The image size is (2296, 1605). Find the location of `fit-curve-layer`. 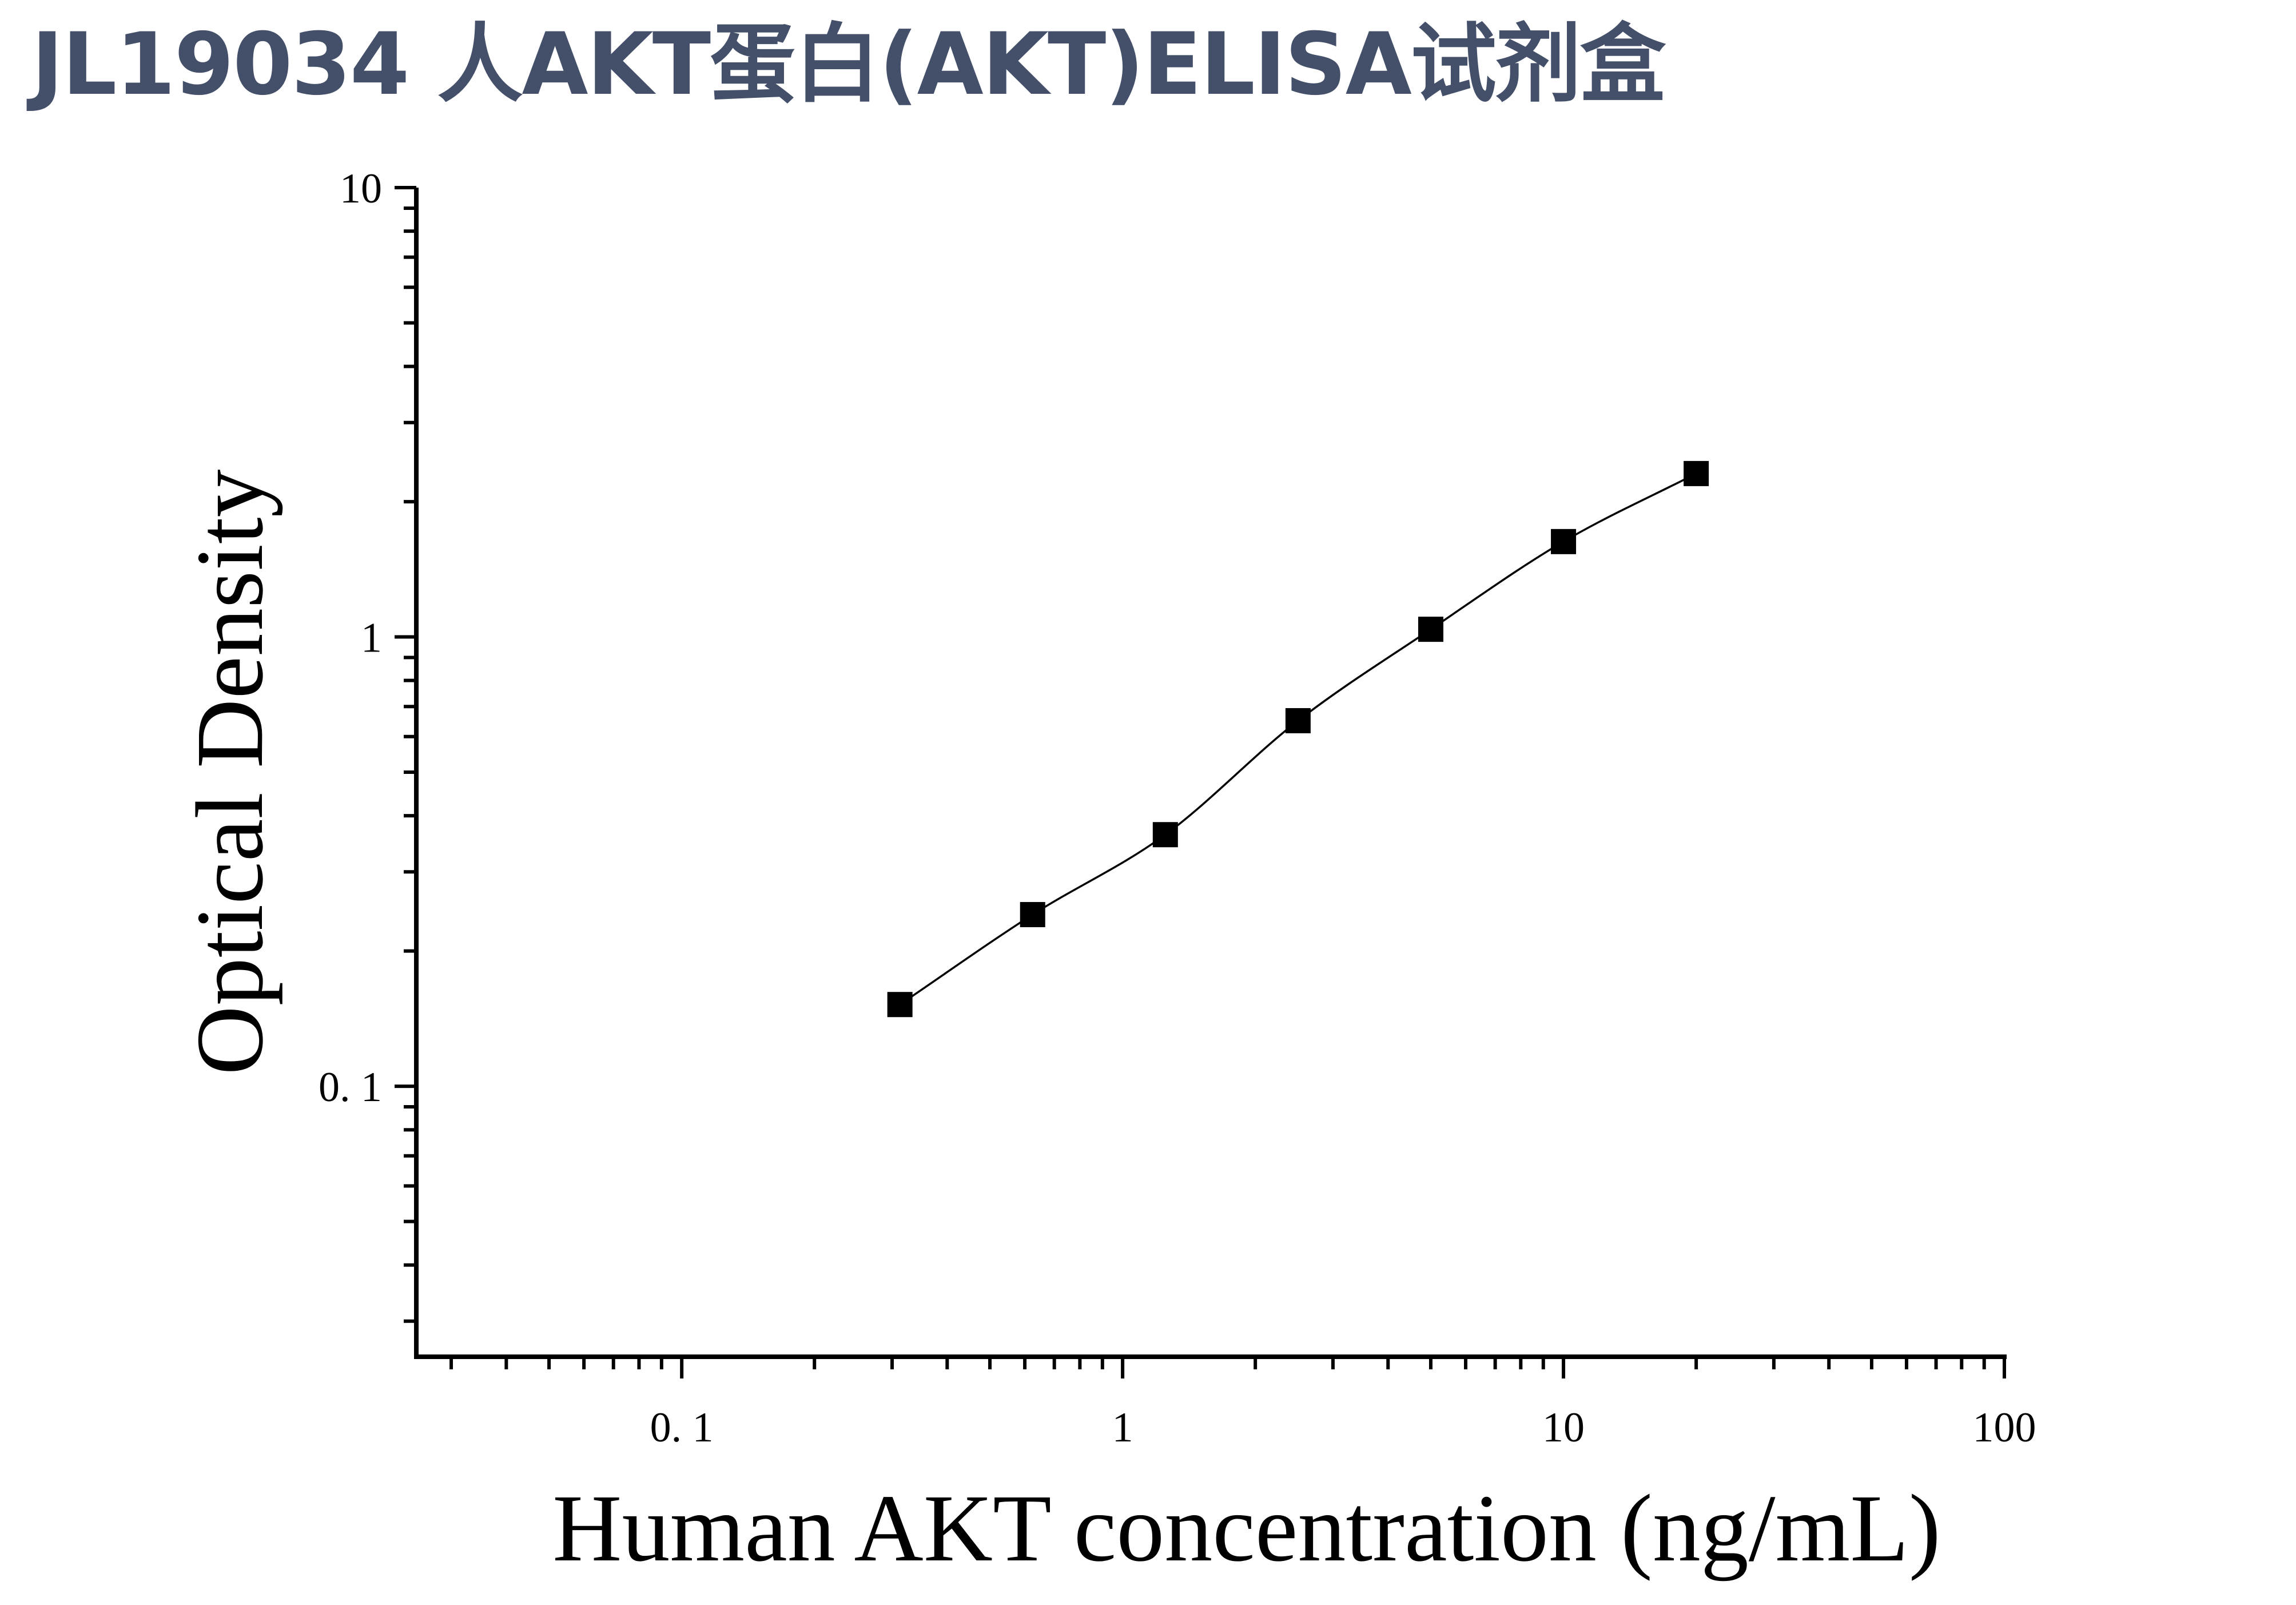

fit-curve-layer is located at coordinates (1298, 739).